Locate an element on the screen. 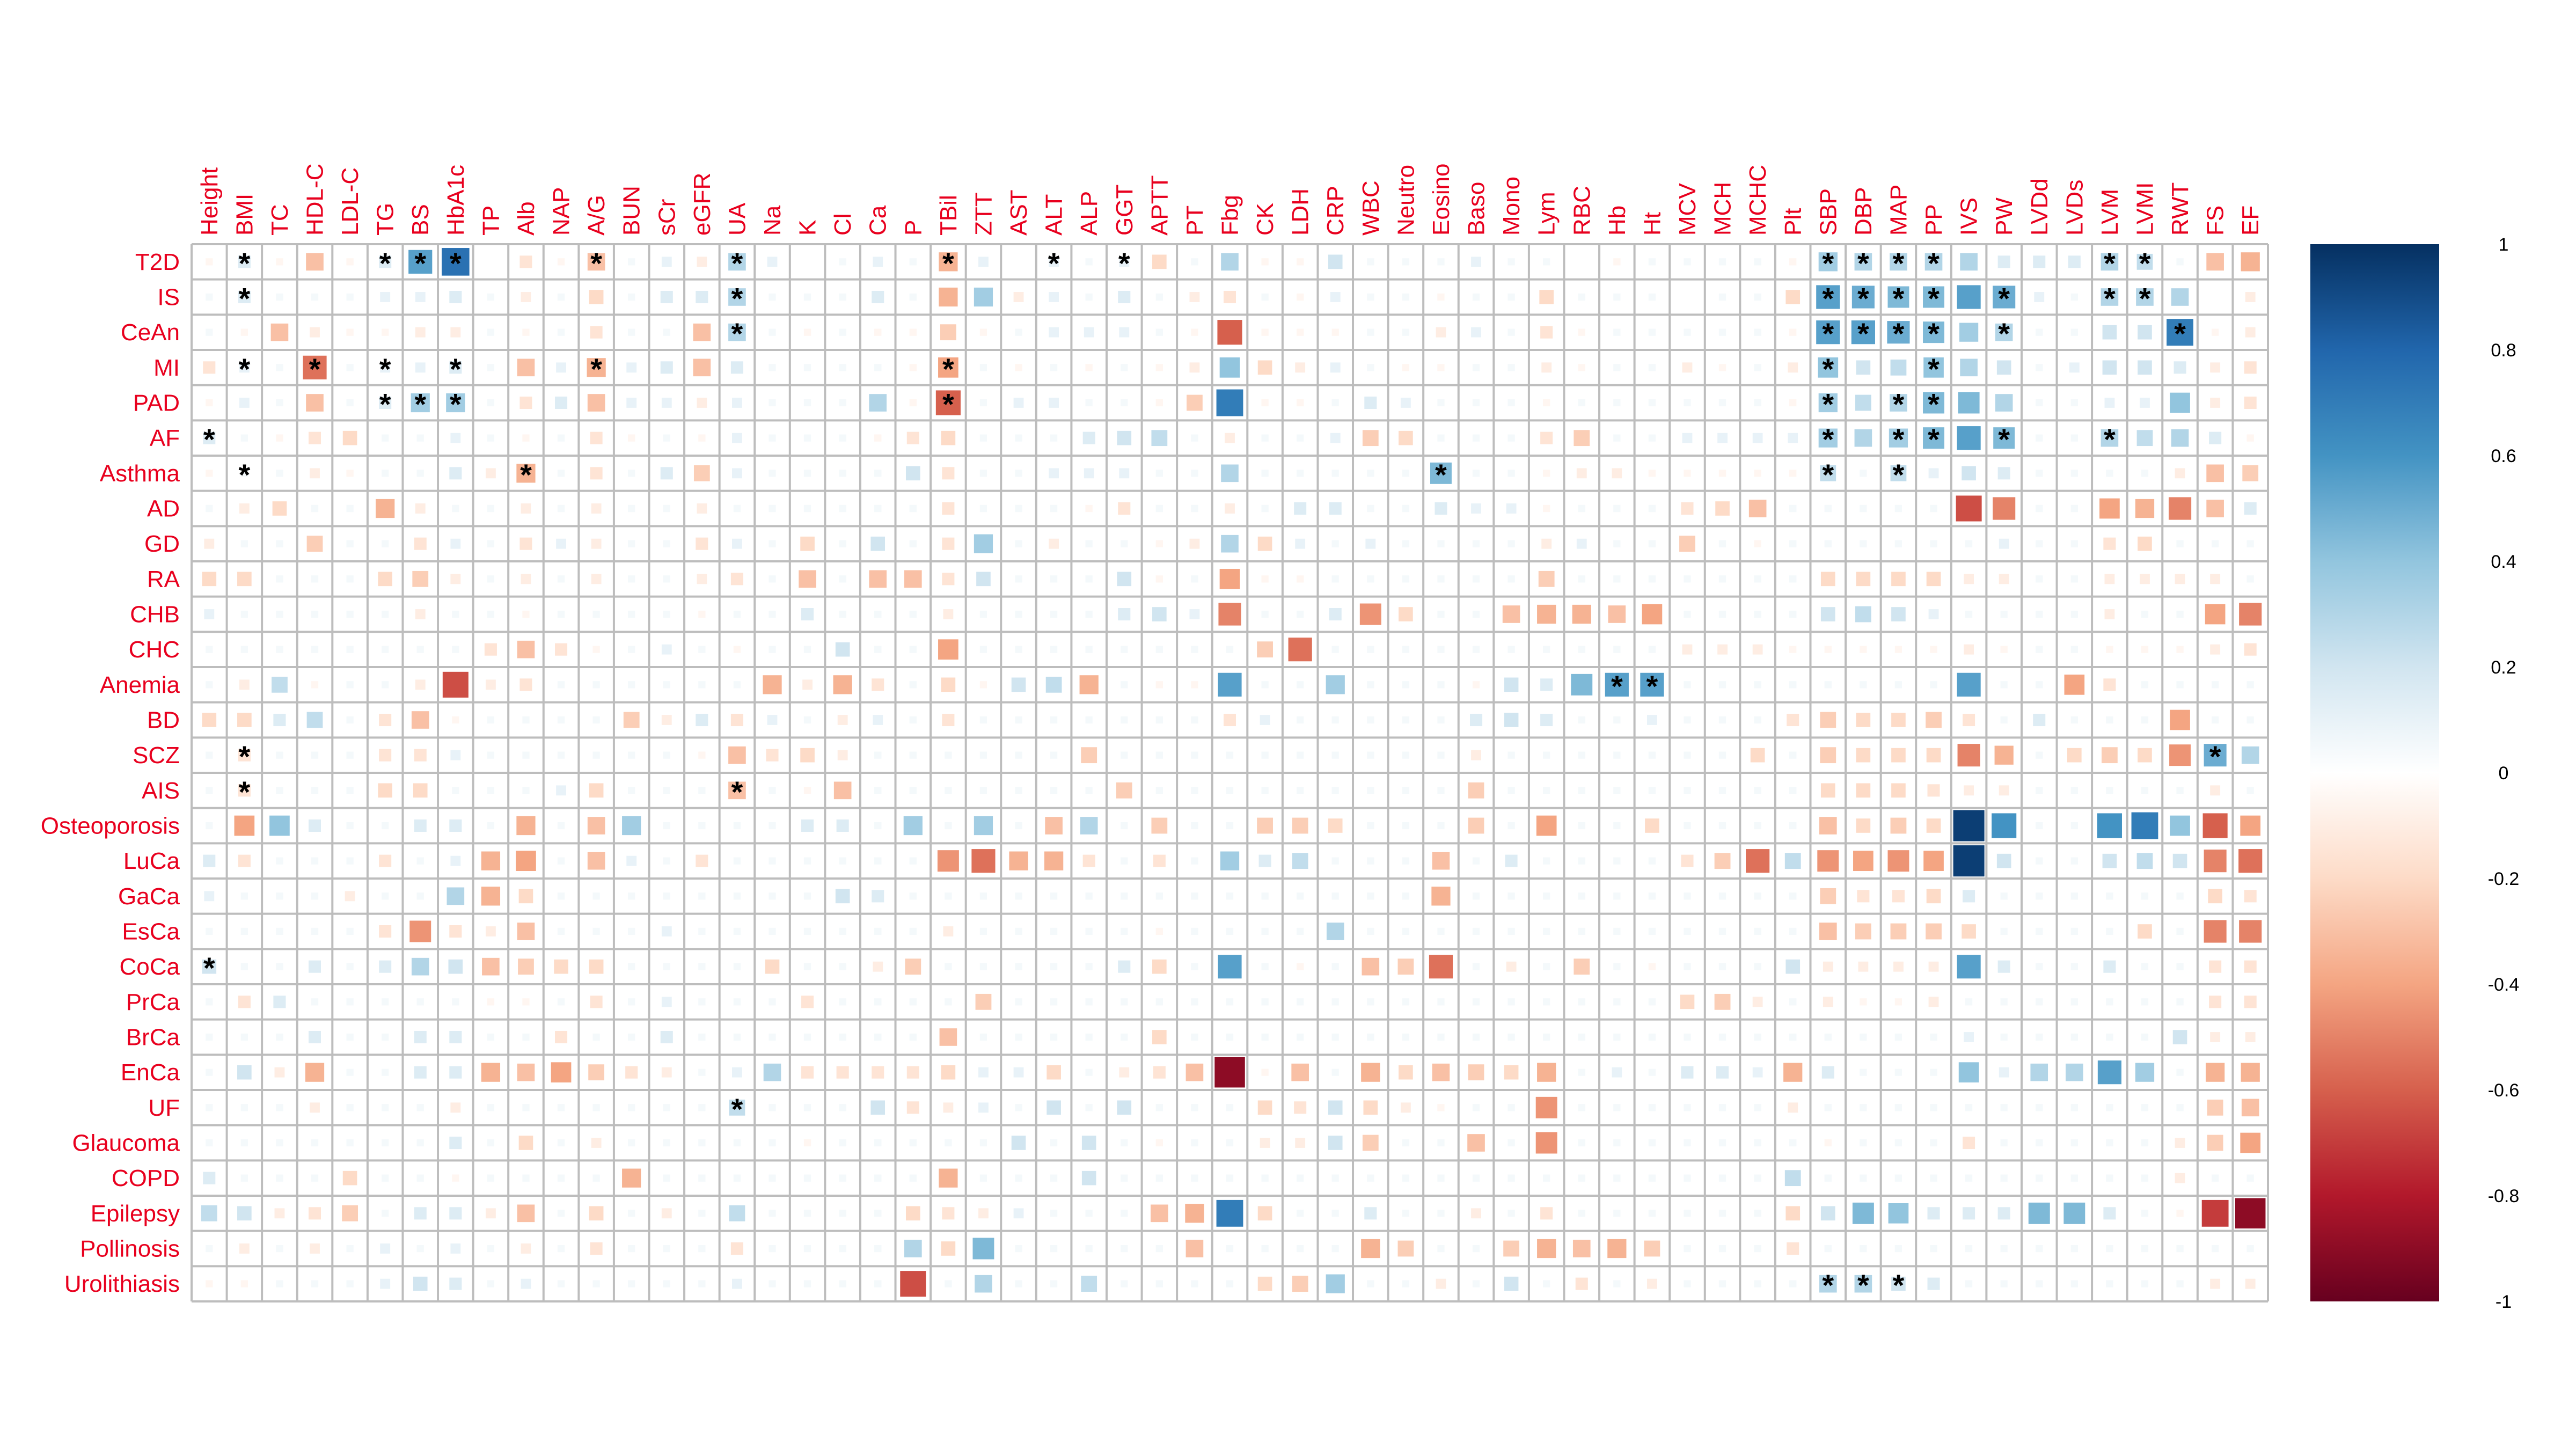 This screenshot has width=2576, height=1449. cell-MI-TC is located at coordinates (279, 367).